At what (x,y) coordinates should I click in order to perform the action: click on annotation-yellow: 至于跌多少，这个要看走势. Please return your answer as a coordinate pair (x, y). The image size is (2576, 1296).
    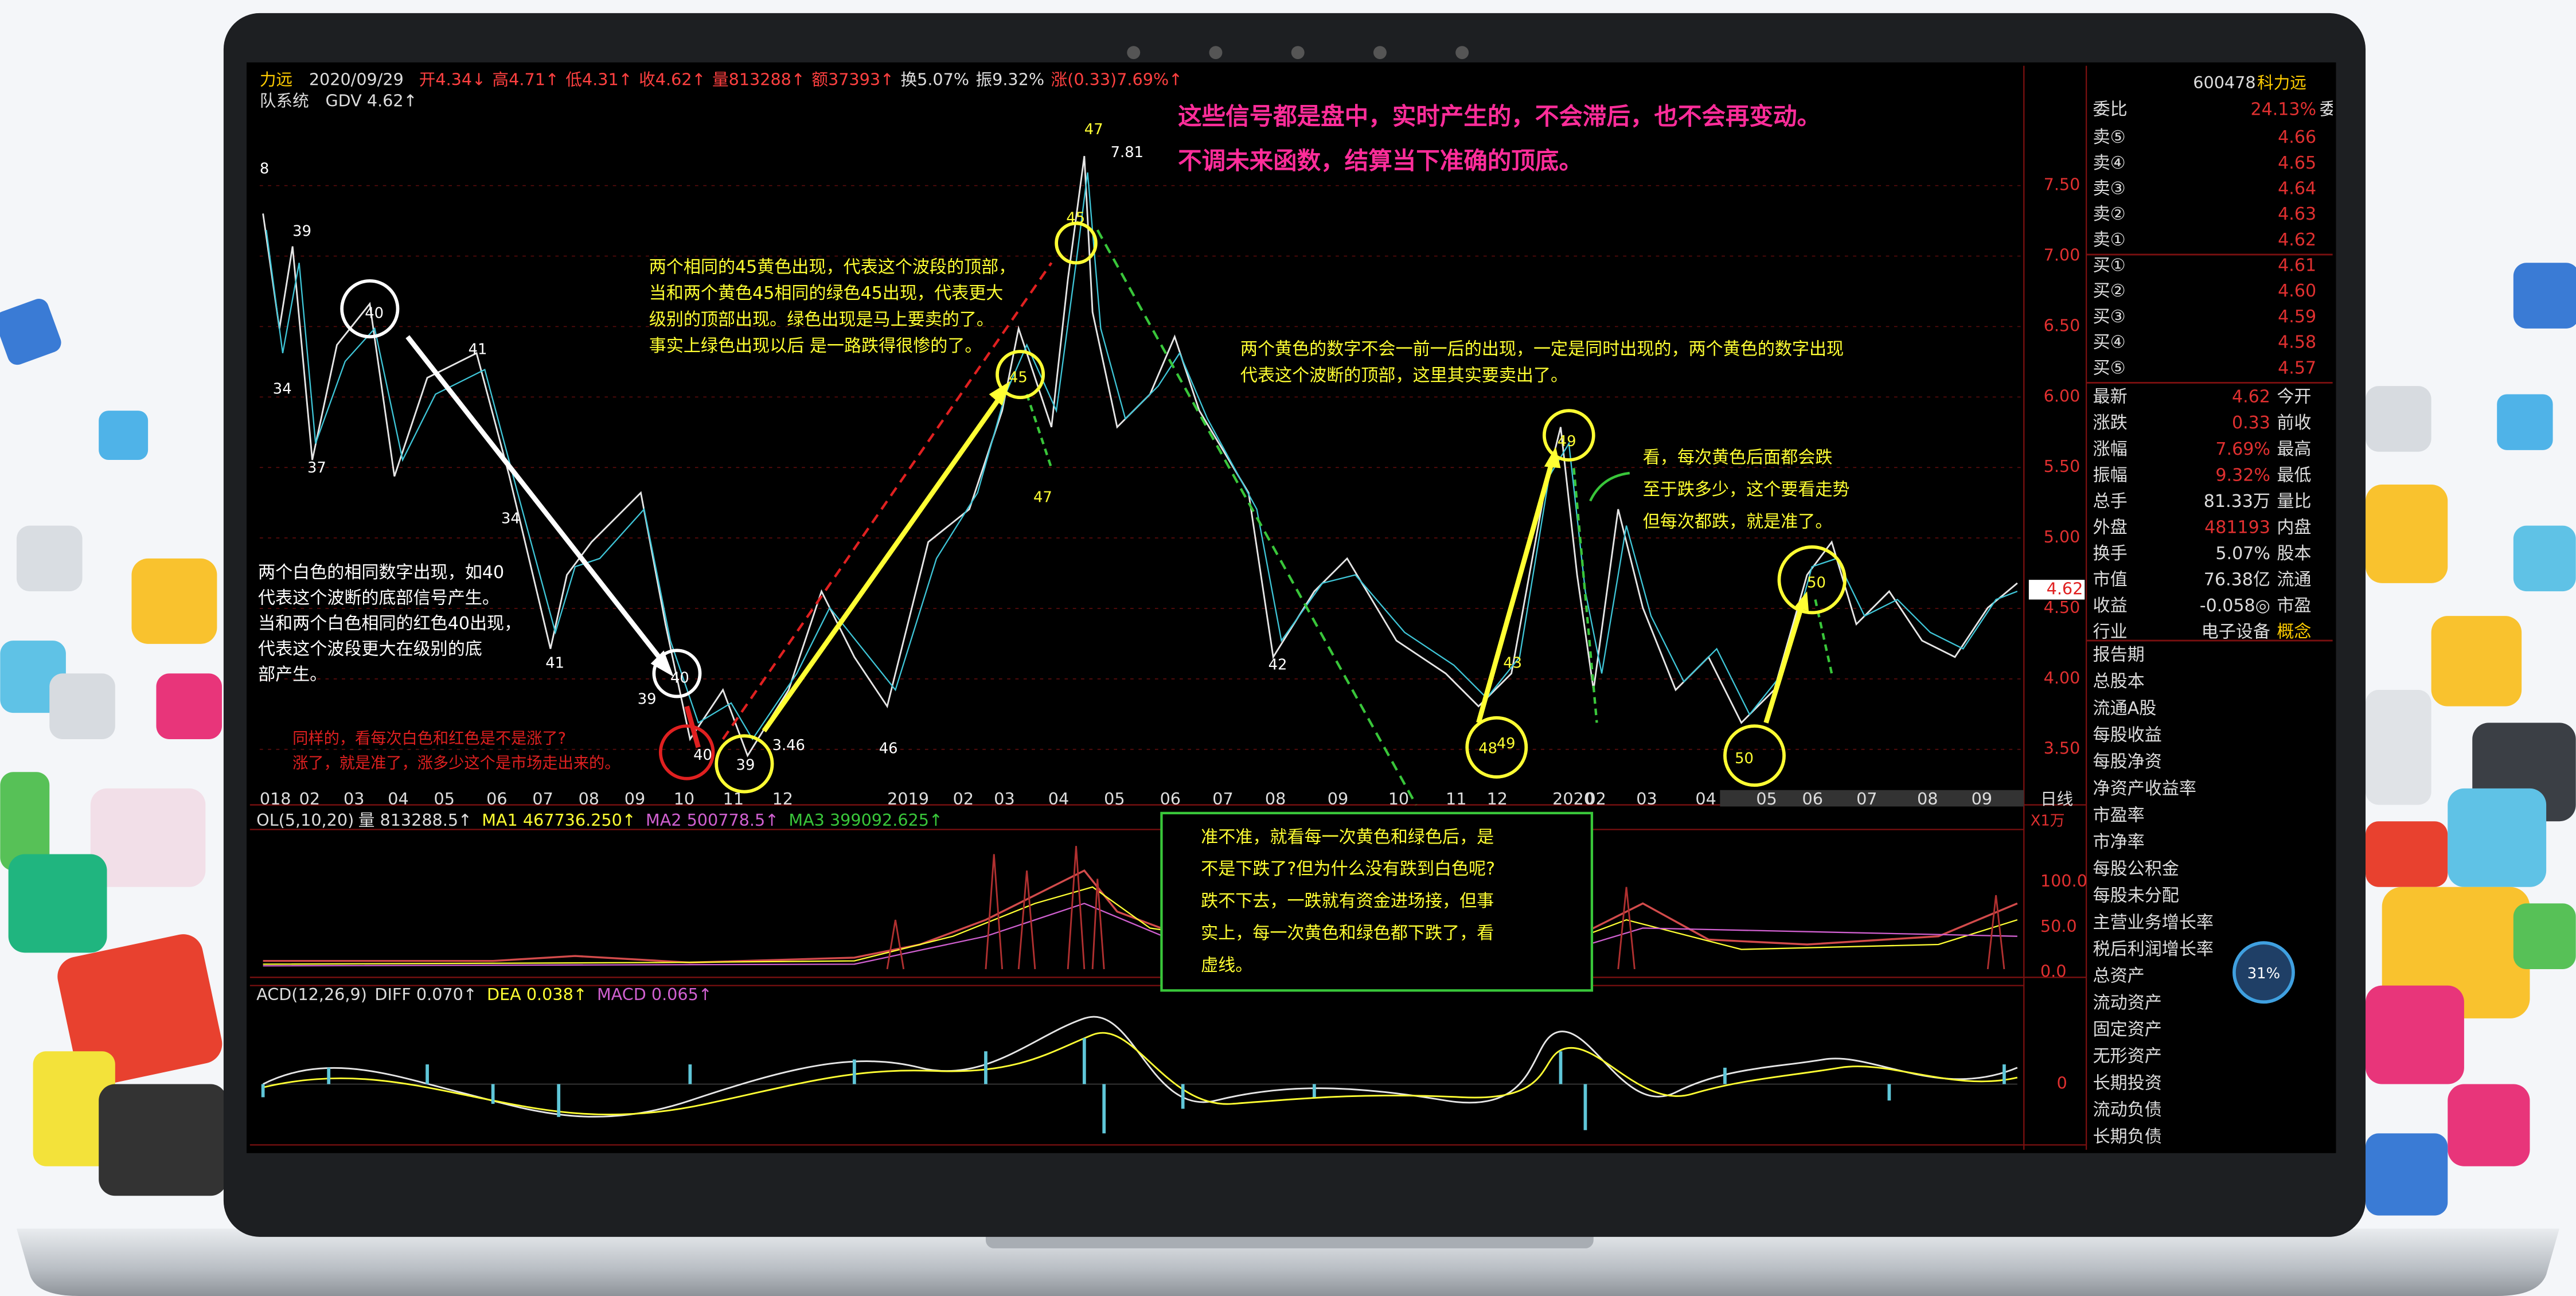
    Looking at the image, I should click on (1747, 490).